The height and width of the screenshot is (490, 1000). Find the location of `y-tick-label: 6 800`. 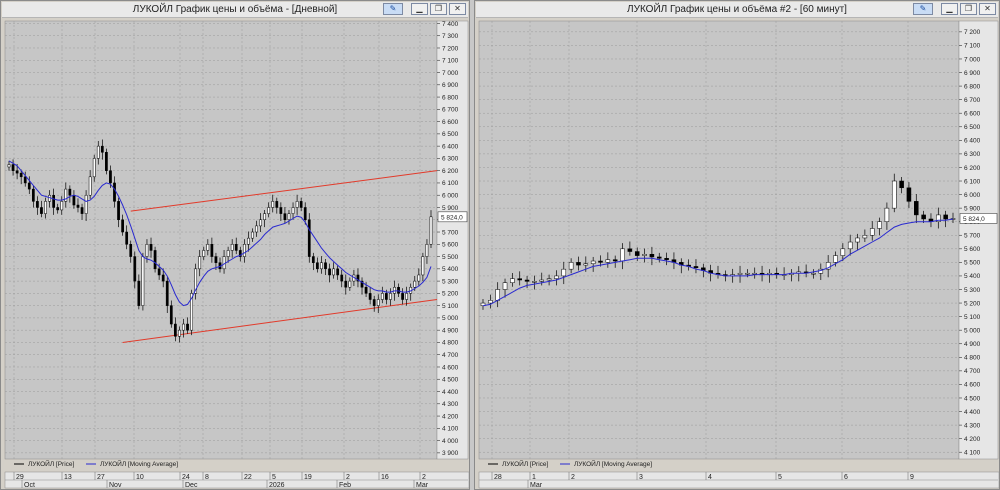

y-tick-label: 6 800 is located at coordinates (450, 97).